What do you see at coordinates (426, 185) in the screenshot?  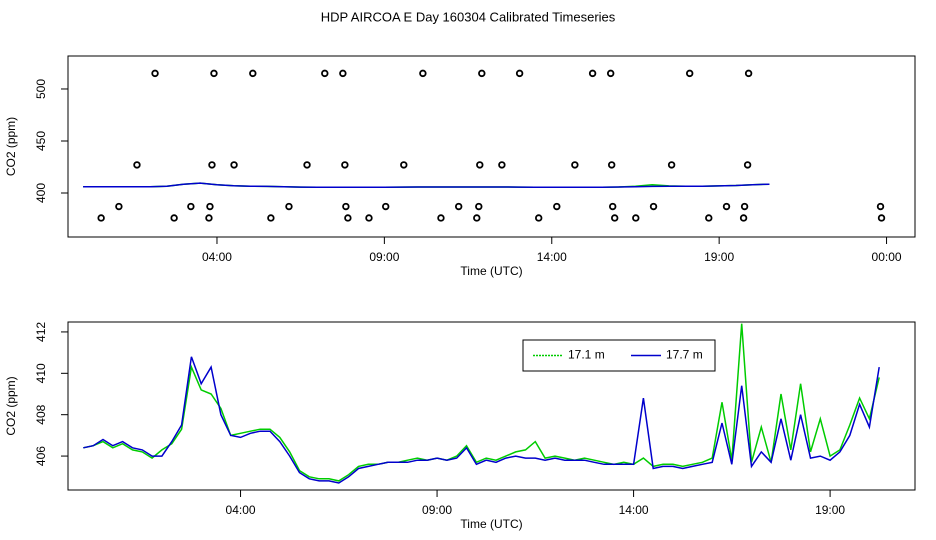 I see `series-line` at bounding box center [426, 185].